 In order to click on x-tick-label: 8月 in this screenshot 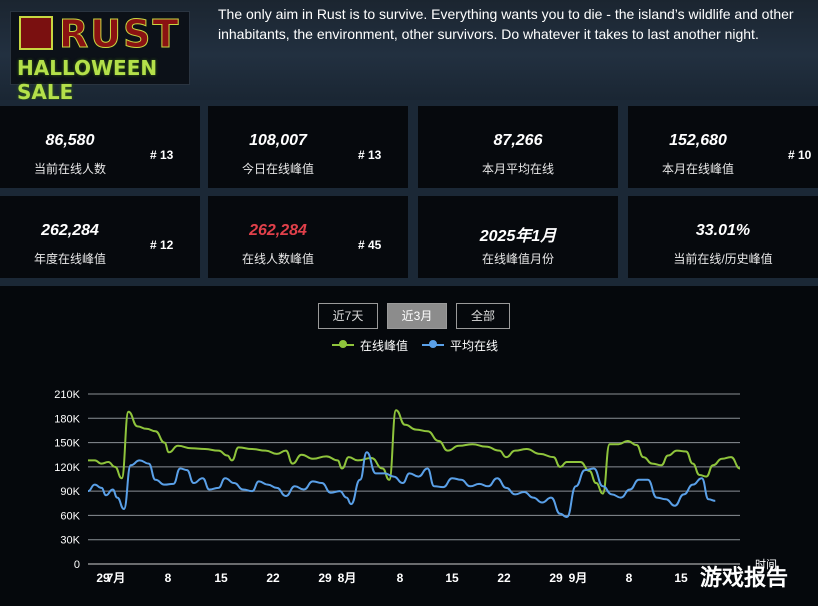, I will do `click(347, 578)`.